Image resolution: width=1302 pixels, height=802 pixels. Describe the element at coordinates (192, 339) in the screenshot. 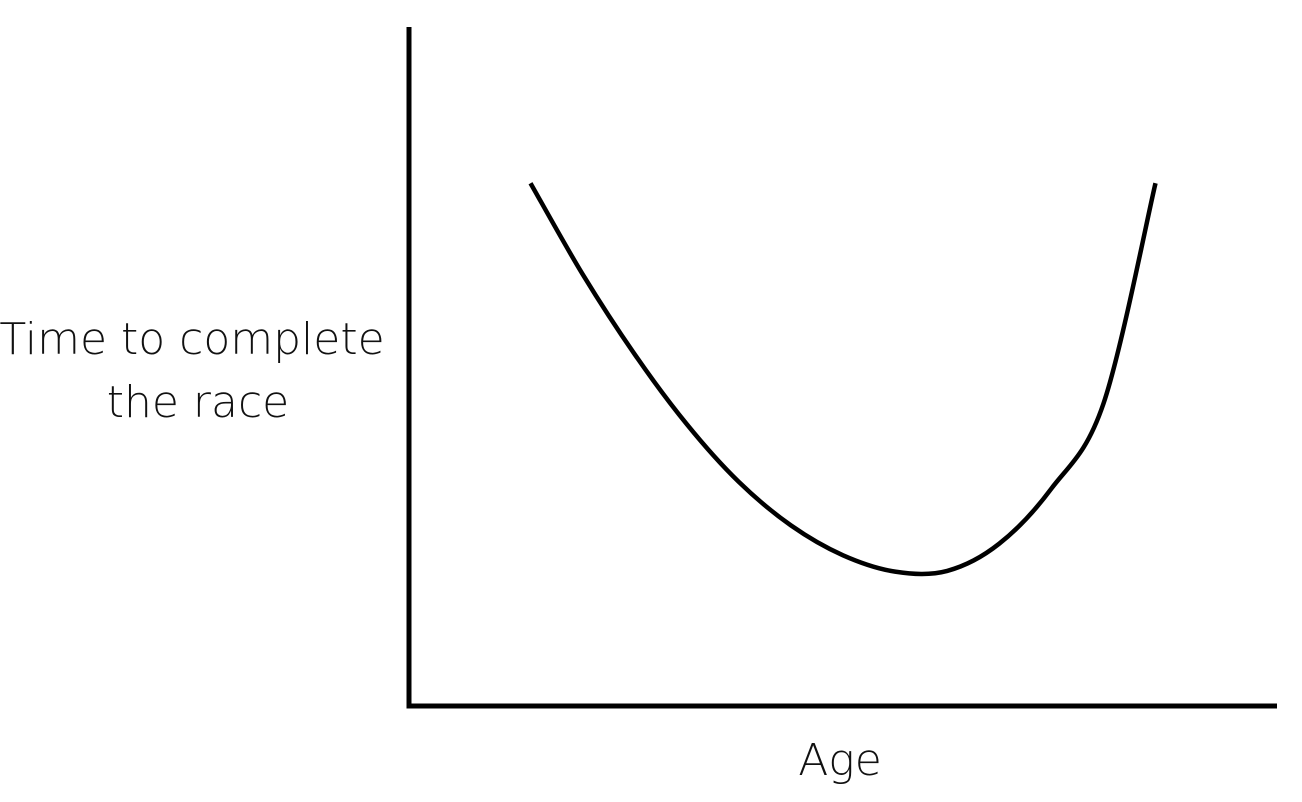

I see `y-axis-label-line-1: Time to complete` at that location.